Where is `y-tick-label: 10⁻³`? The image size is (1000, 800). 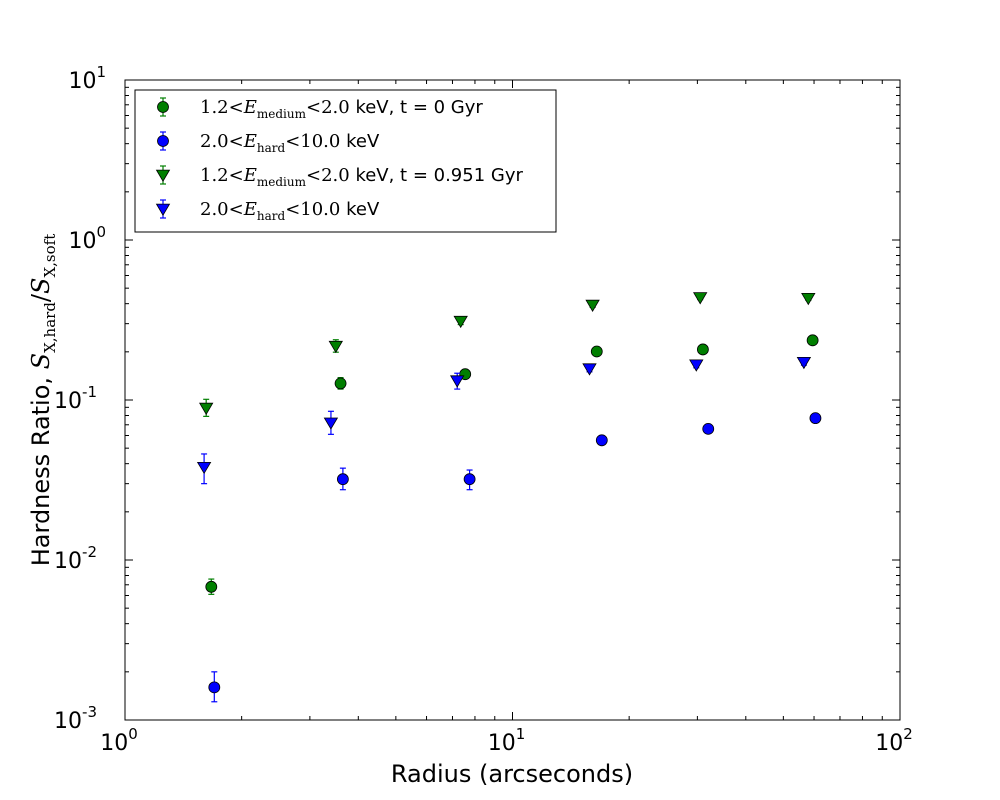
y-tick-label: 10⁻³ is located at coordinates (75, 718).